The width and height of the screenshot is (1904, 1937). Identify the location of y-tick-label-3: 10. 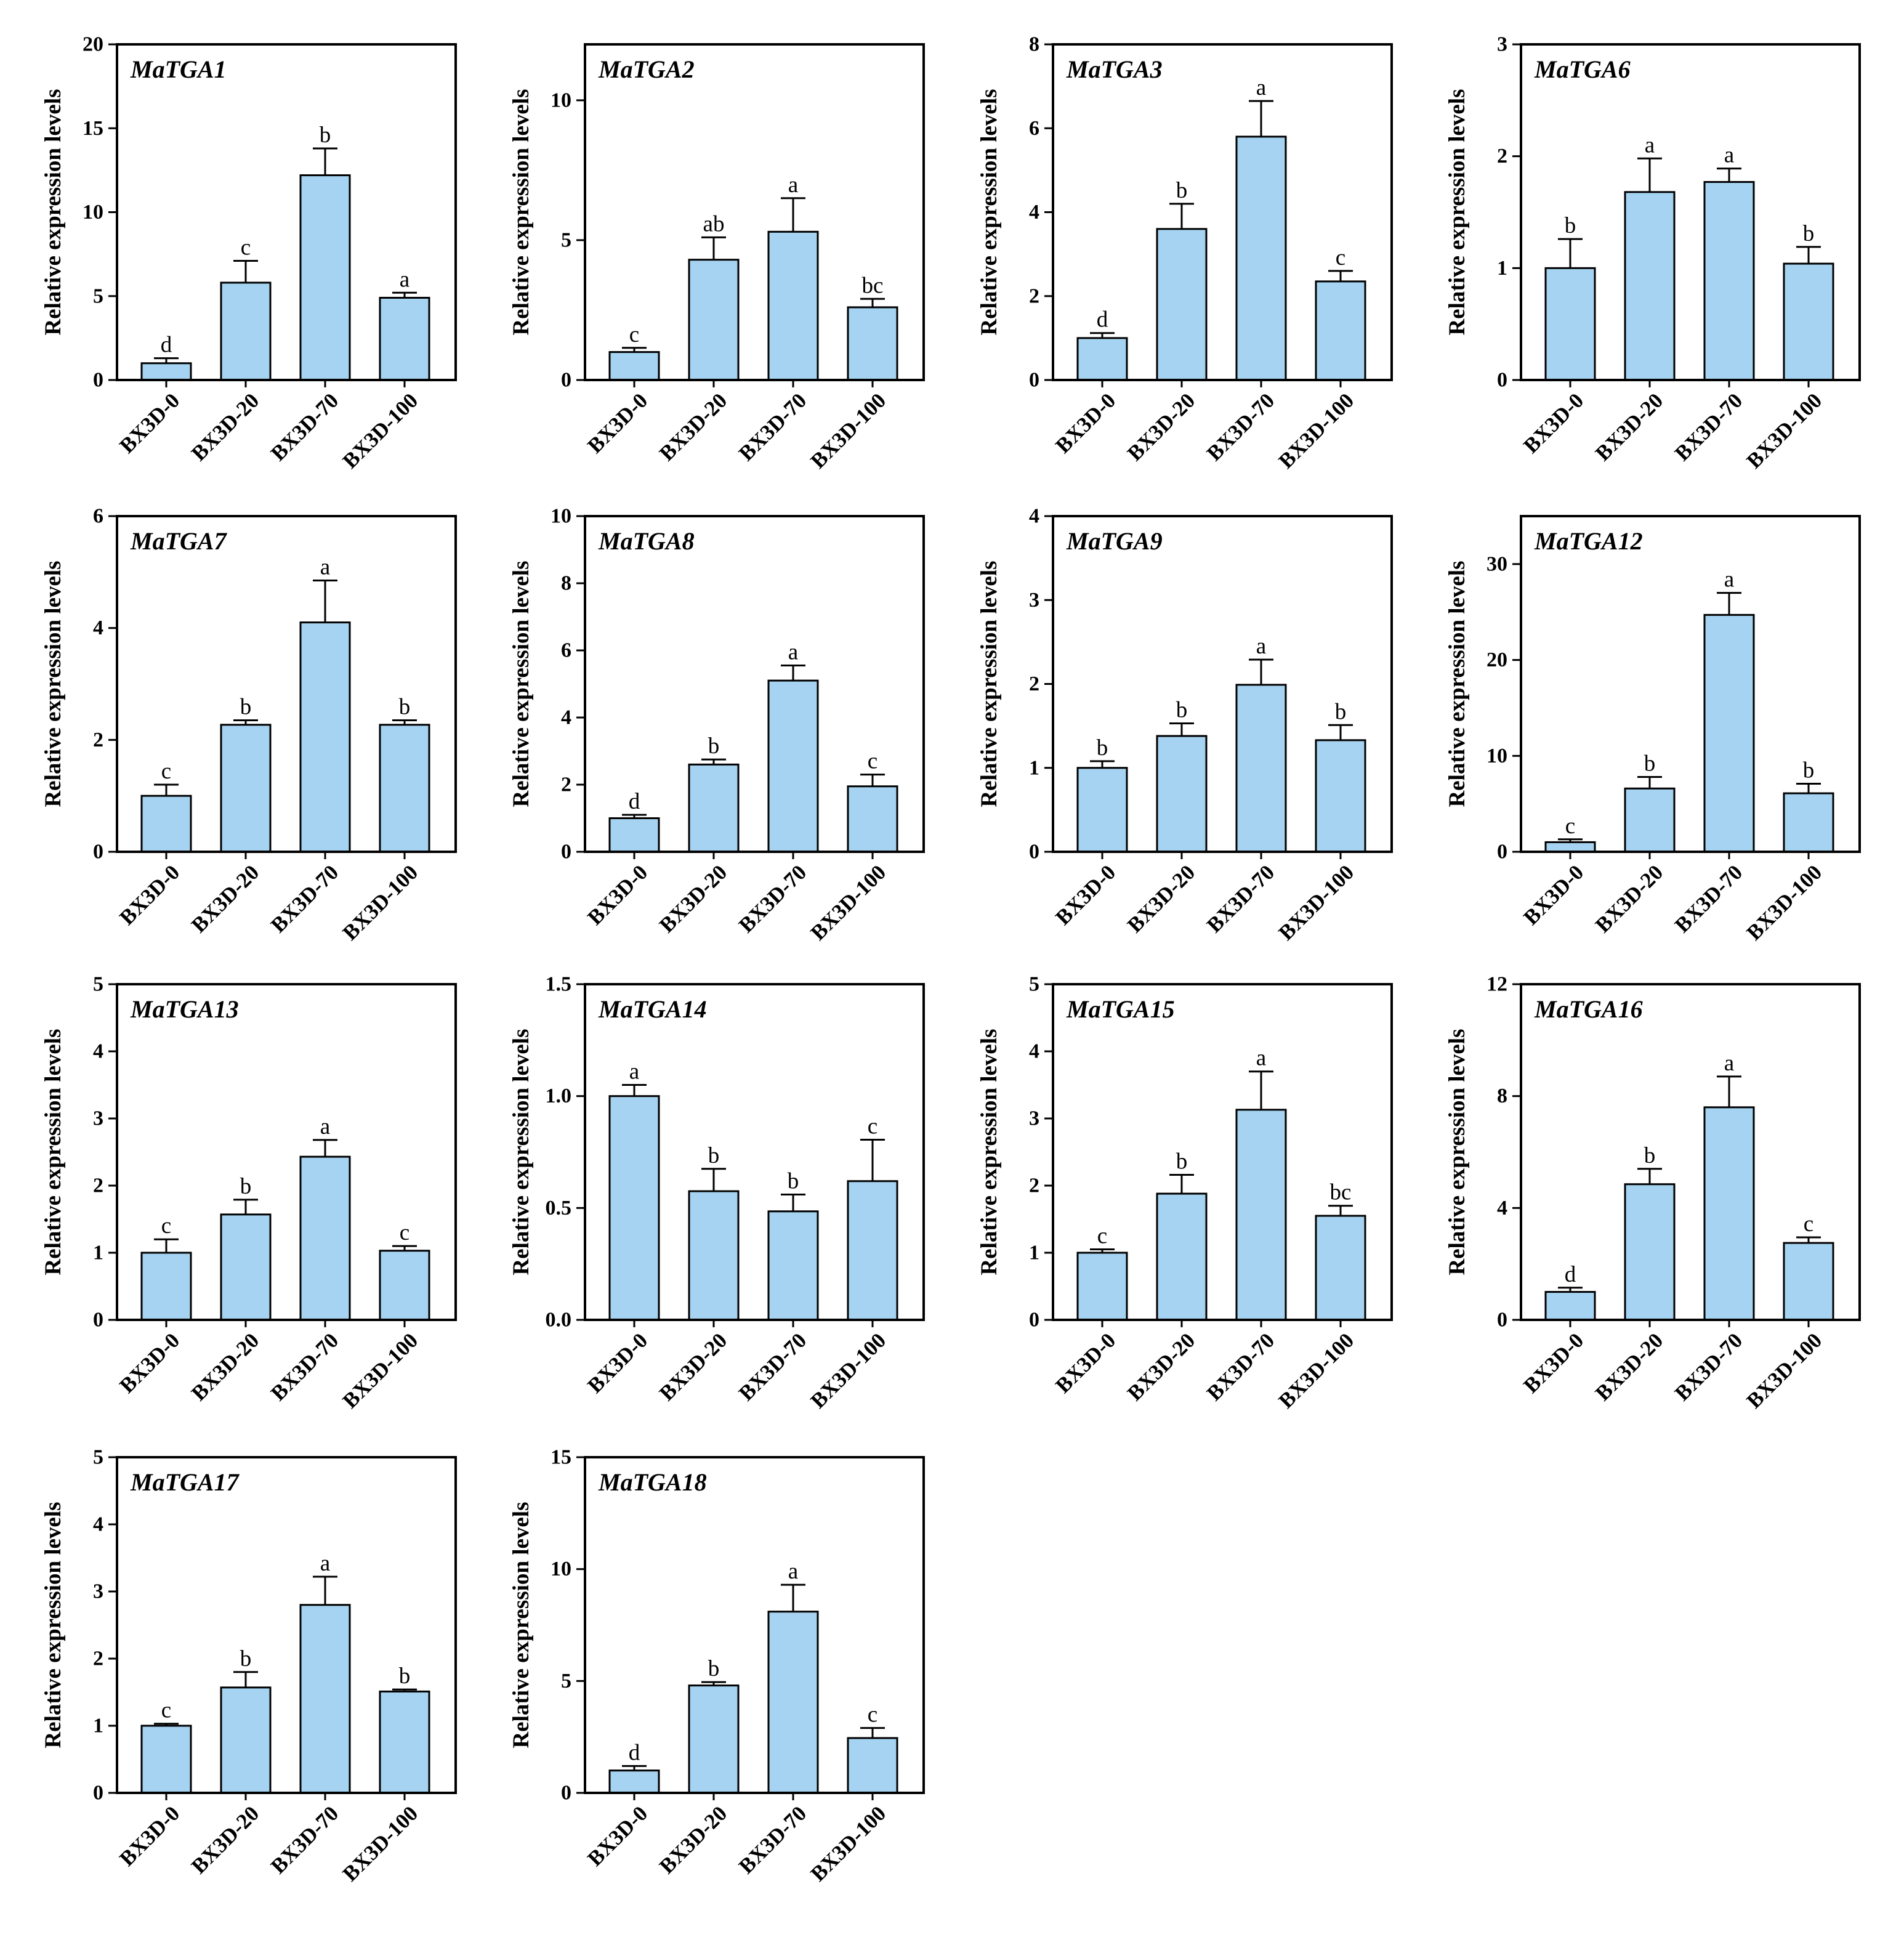
(561, 100).